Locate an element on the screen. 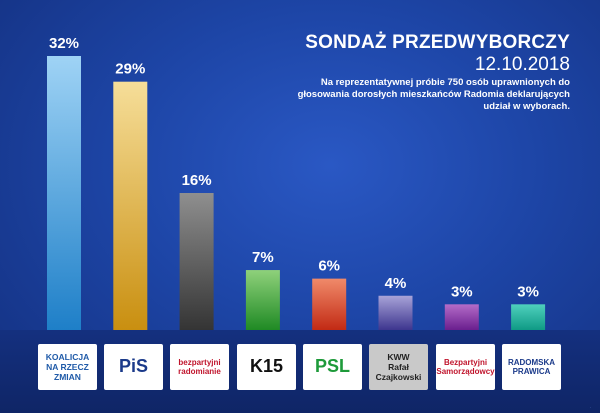 The height and width of the screenshot is (413, 600). bar-label-8: 3% is located at coordinates (528, 291).